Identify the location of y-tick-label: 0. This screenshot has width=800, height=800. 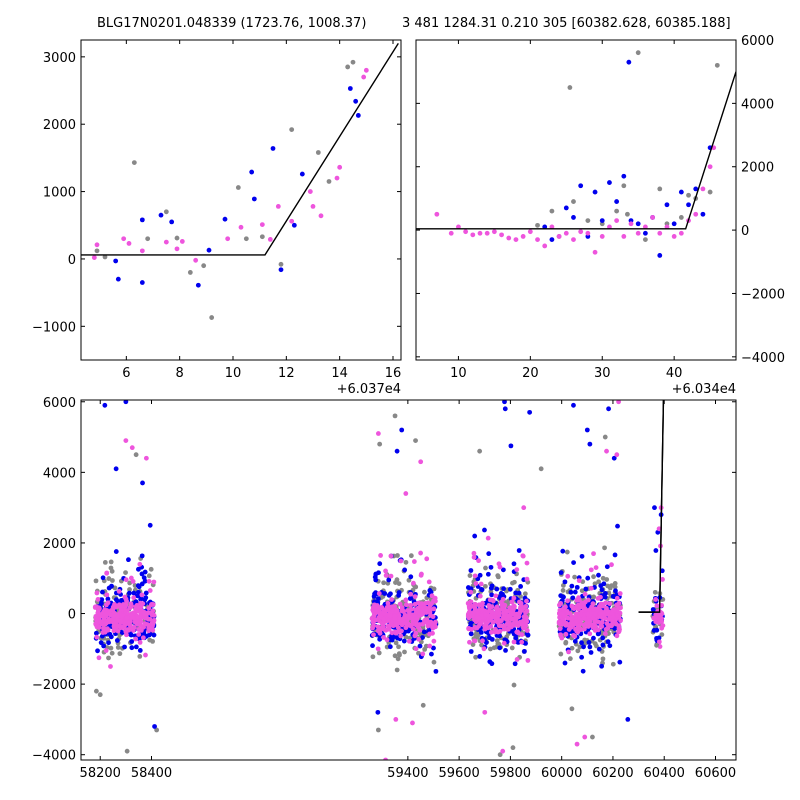
(745, 231).